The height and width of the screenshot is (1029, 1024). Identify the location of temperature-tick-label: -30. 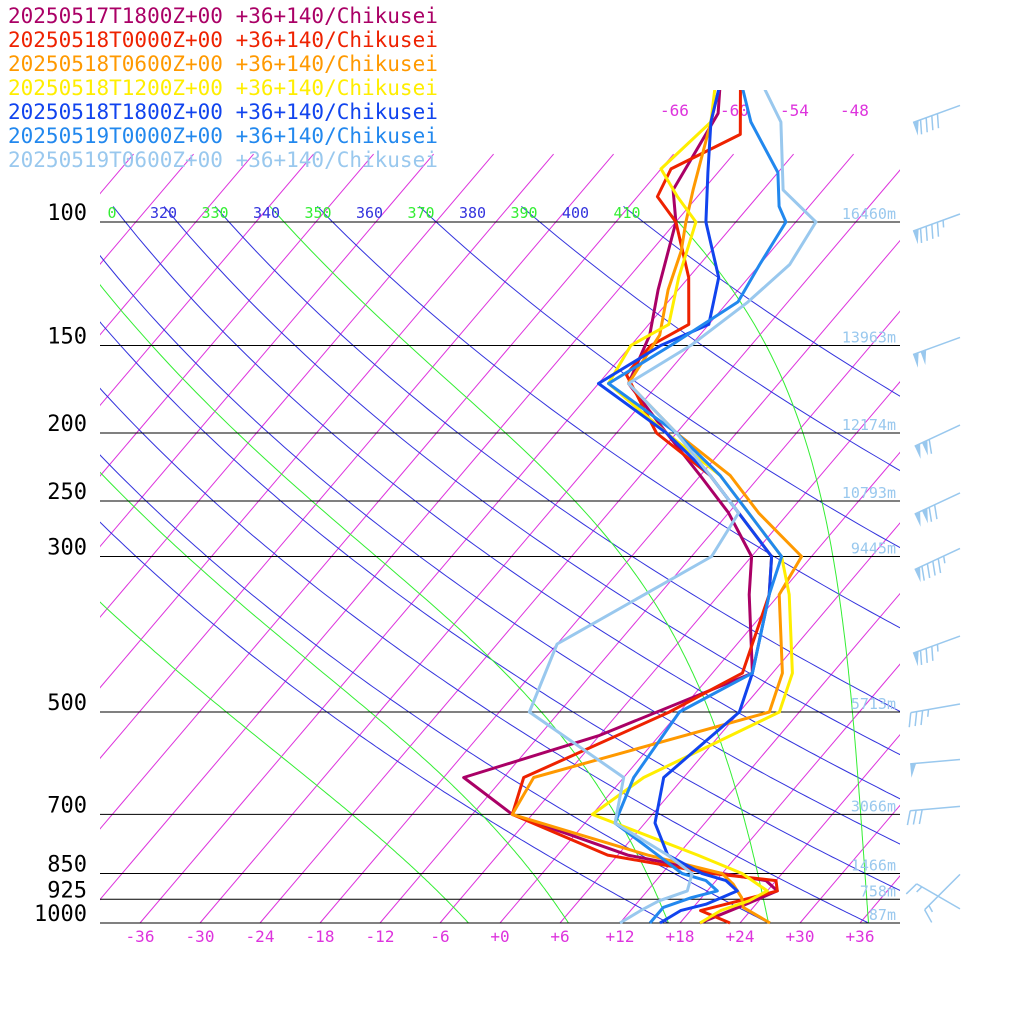
(200, 936).